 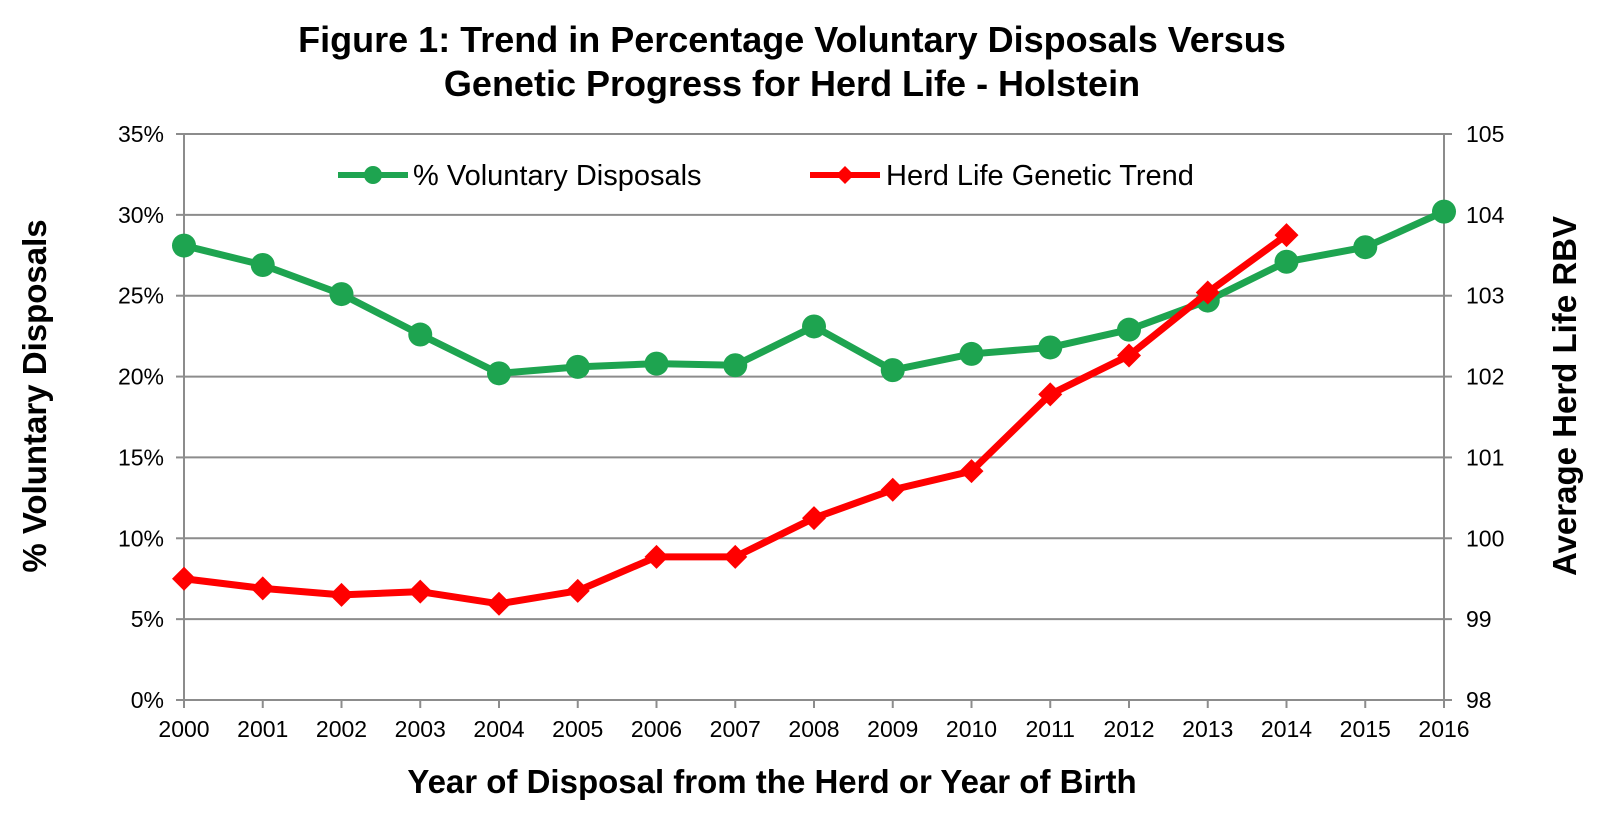 What do you see at coordinates (814, 518) in the screenshot?
I see `point-herd-life-trend-2008` at bounding box center [814, 518].